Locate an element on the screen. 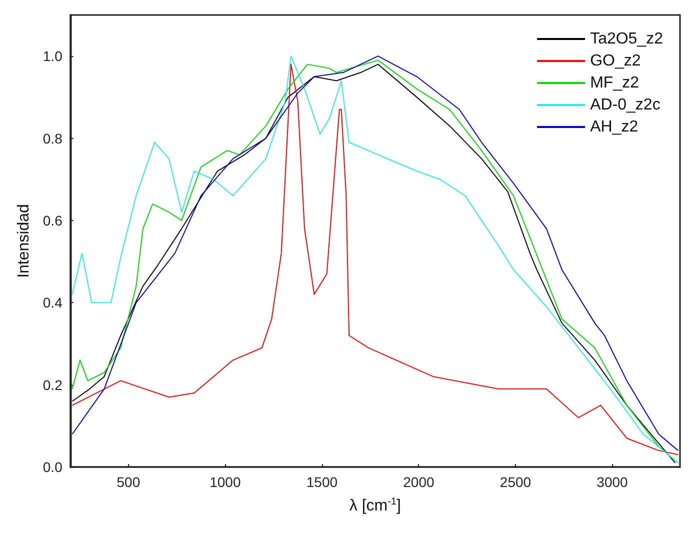 The image size is (696, 537). x-tick-label: 2500 is located at coordinates (516, 482).